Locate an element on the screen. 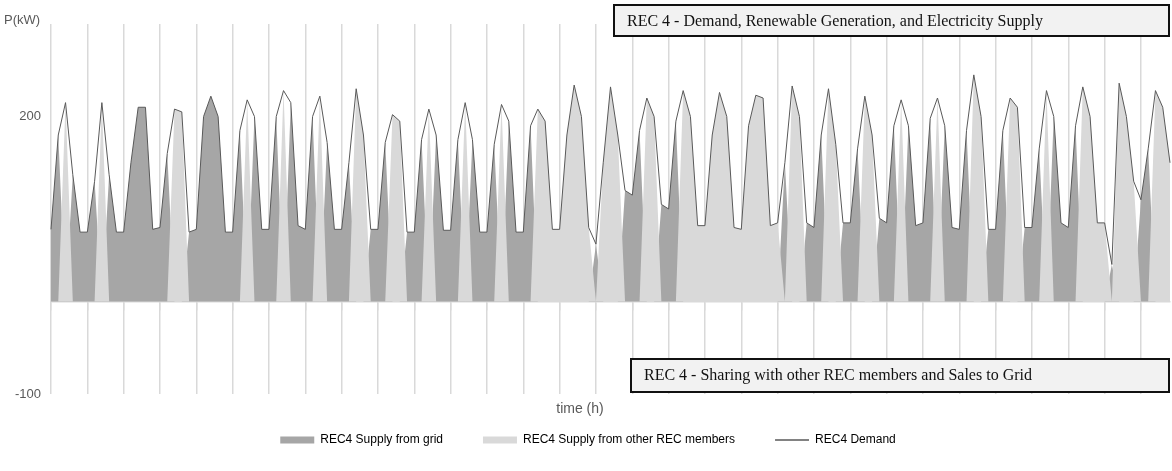 Image resolution: width=1172 pixels, height=471 pixels. legend-label: REC4 Supply from other REC members is located at coordinates (629, 439).